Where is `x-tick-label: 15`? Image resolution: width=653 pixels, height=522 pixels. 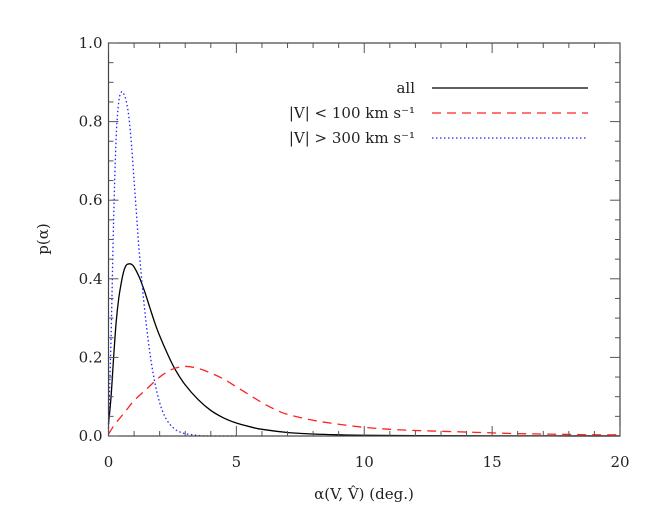
x-tick-label: 15 is located at coordinates (492, 462).